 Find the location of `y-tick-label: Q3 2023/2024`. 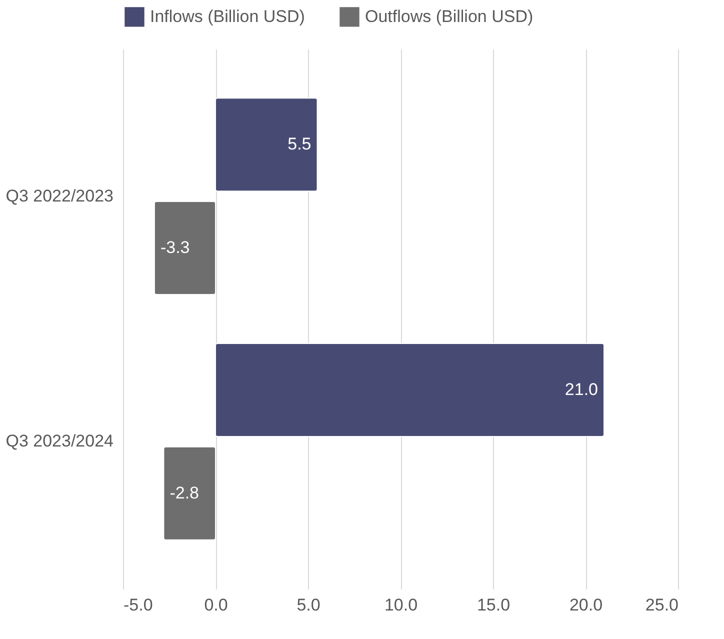

y-tick-label: Q3 2023/2024 is located at coordinates (60, 441).